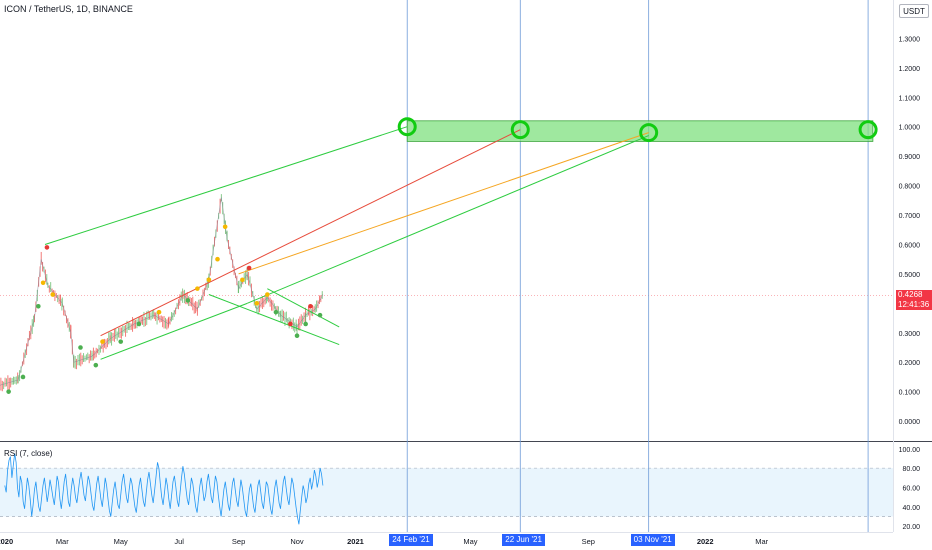 Image resolution: width=932 pixels, height=550 pixels. I want to click on price-tick-label: 0.6000, so click(910, 245).